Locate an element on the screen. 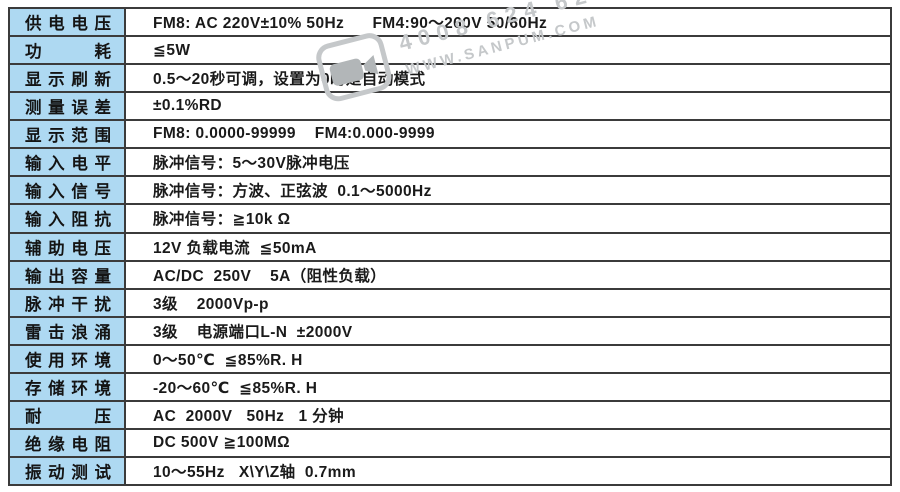 The height and width of the screenshot is (492, 900). table-row: 使用环境 0～50℃ ≦85%R. H is located at coordinates (450, 357).